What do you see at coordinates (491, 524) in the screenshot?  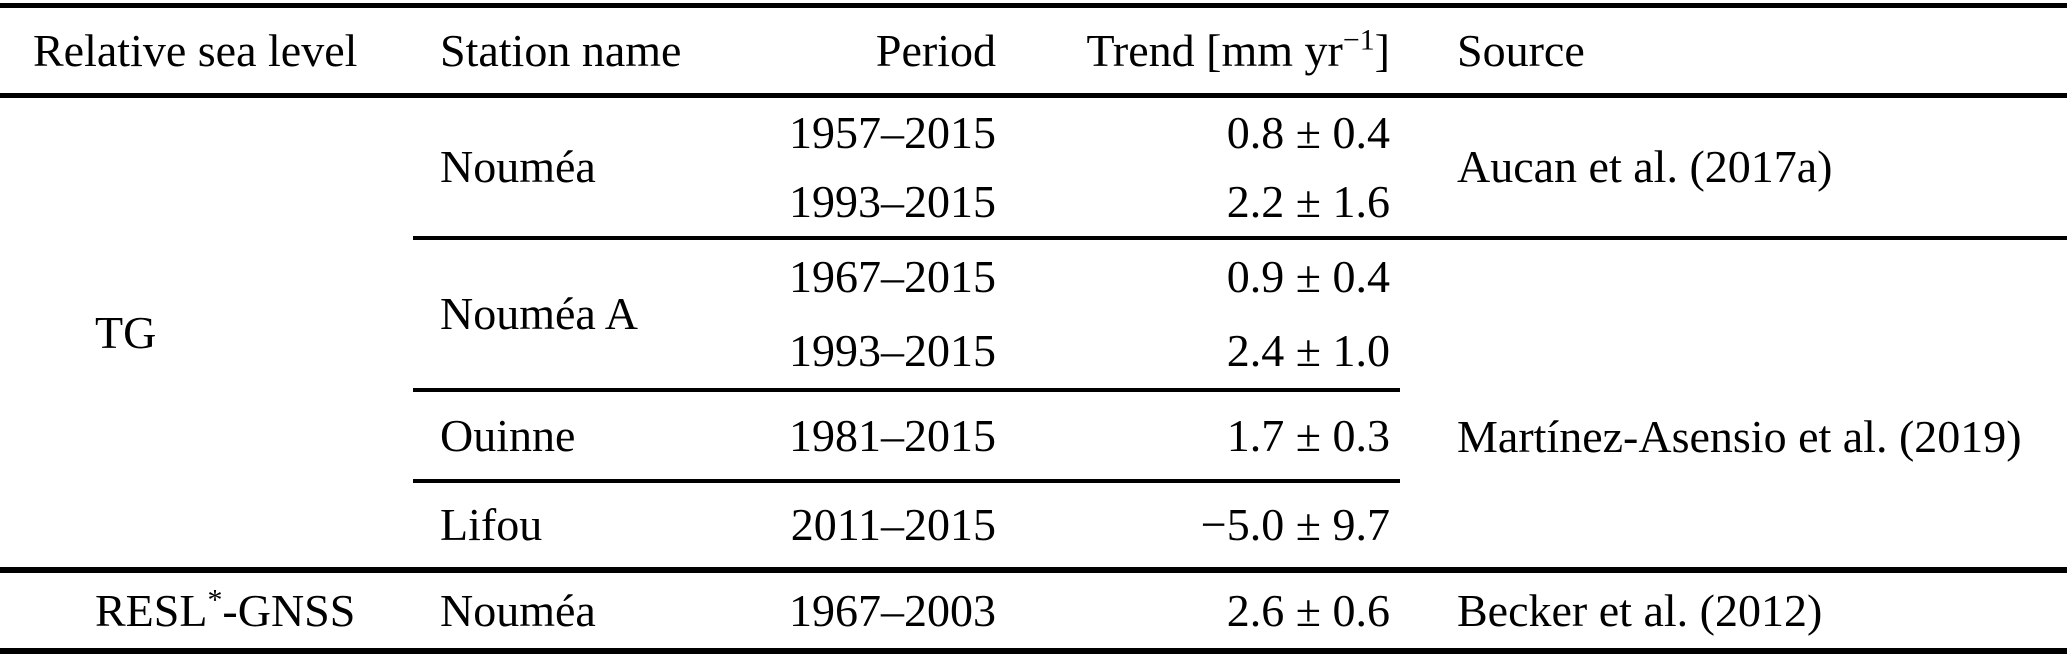 I see `station-lifou: Lifou` at bounding box center [491, 524].